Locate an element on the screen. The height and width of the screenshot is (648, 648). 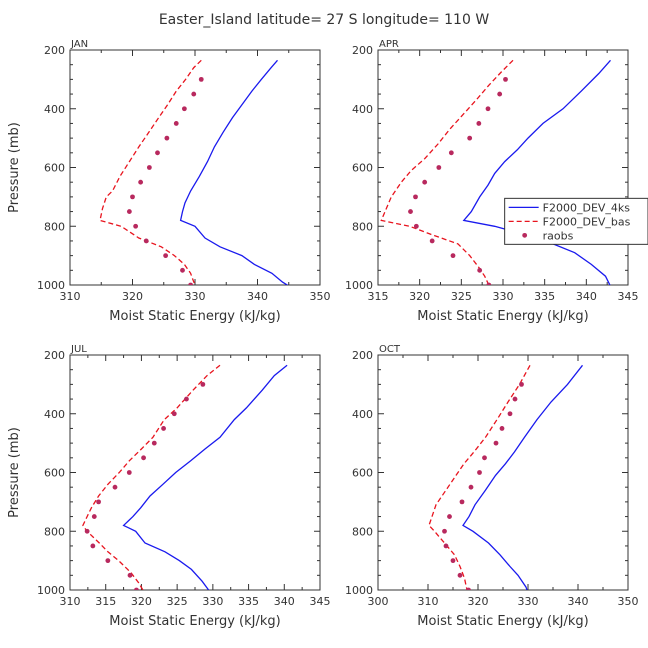
x-tick-label: 350 is located at coordinates (320, 296).